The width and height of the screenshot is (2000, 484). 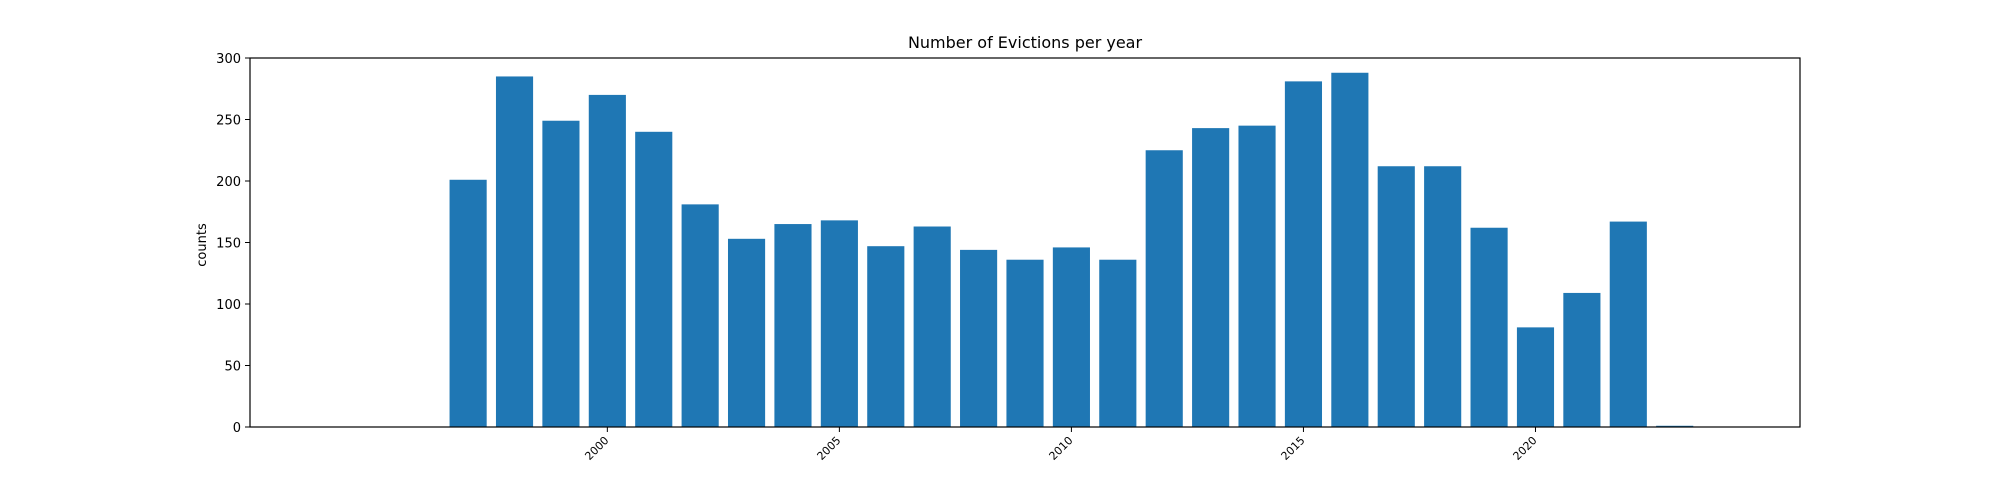 What do you see at coordinates (1350, 249) in the screenshot?
I see `bar-2016` at bounding box center [1350, 249].